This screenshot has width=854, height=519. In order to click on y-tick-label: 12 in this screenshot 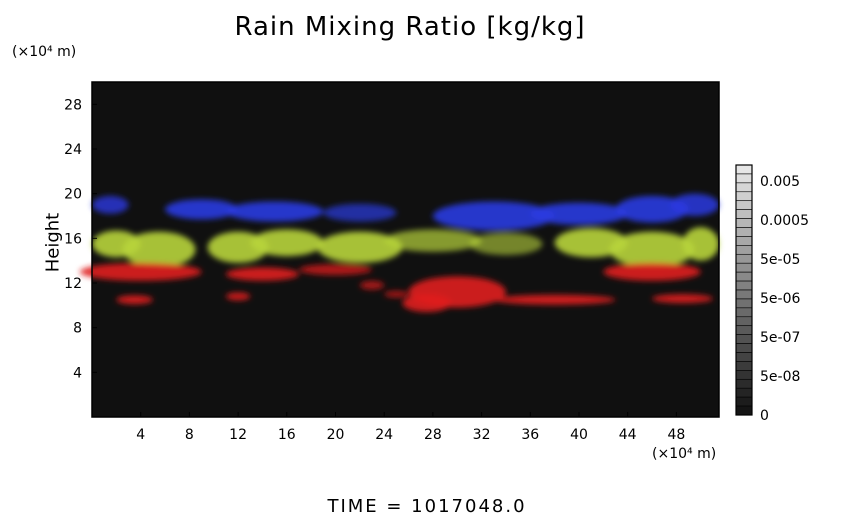, I will do `click(73, 284)`.